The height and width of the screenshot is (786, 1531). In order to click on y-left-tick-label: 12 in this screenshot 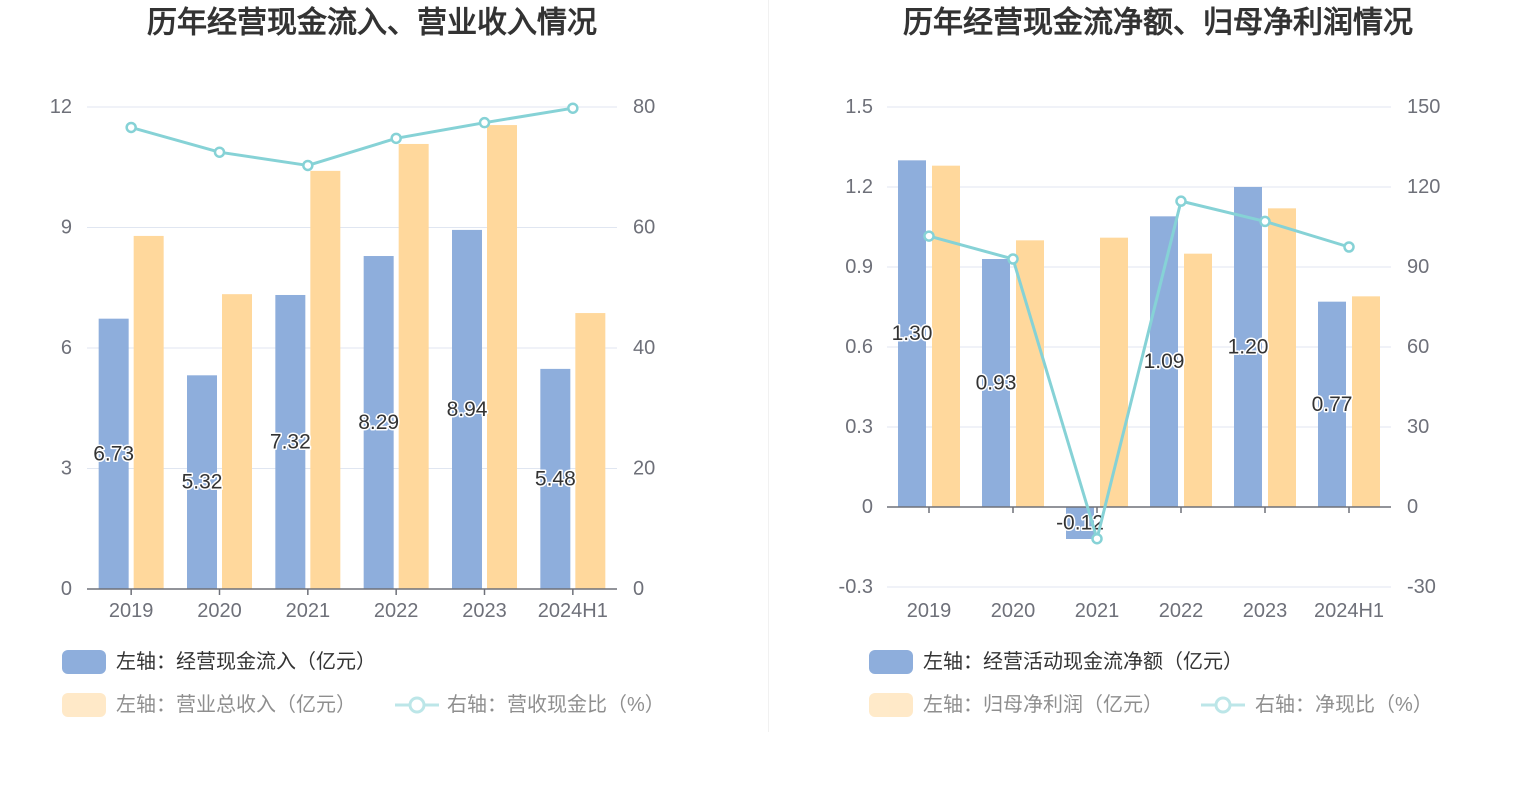, I will do `click(61, 107)`.